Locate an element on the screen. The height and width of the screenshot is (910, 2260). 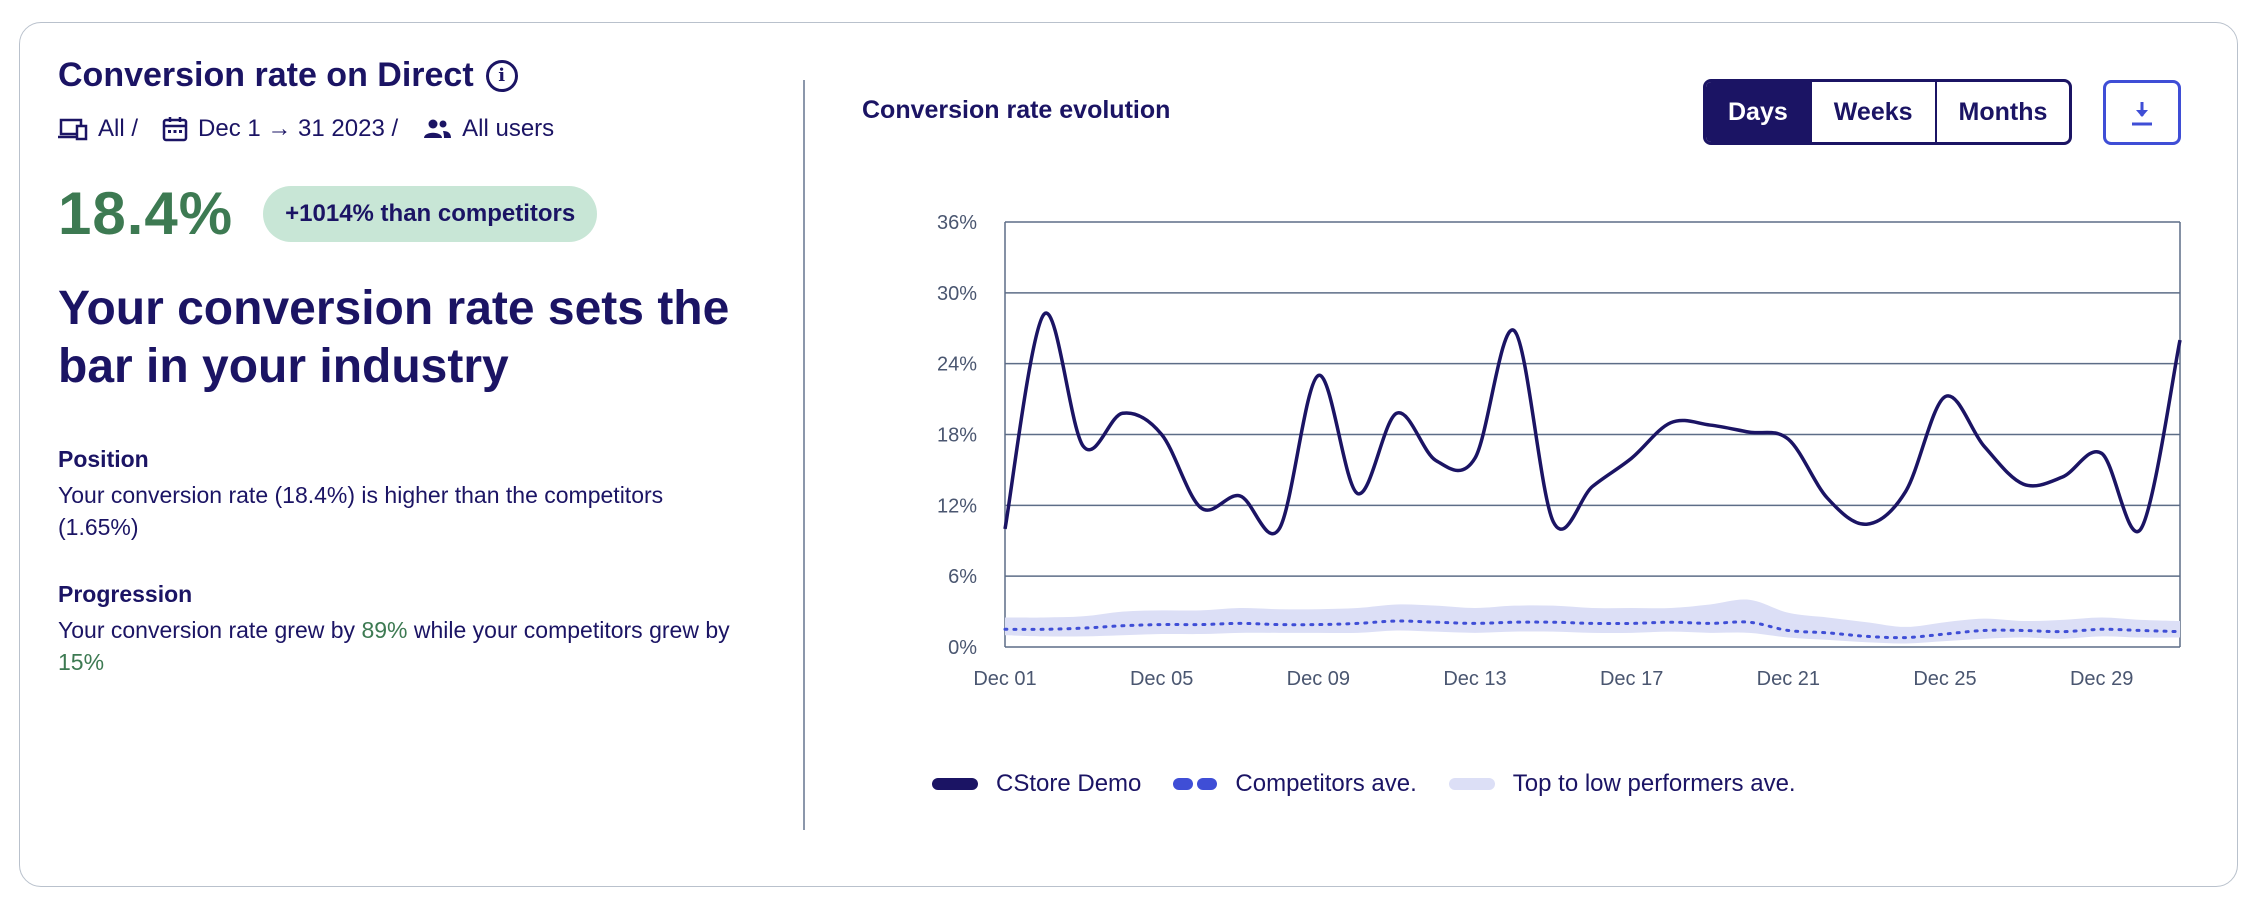
title-row: Conversion rate on Direct i is located at coordinates (398, 75).